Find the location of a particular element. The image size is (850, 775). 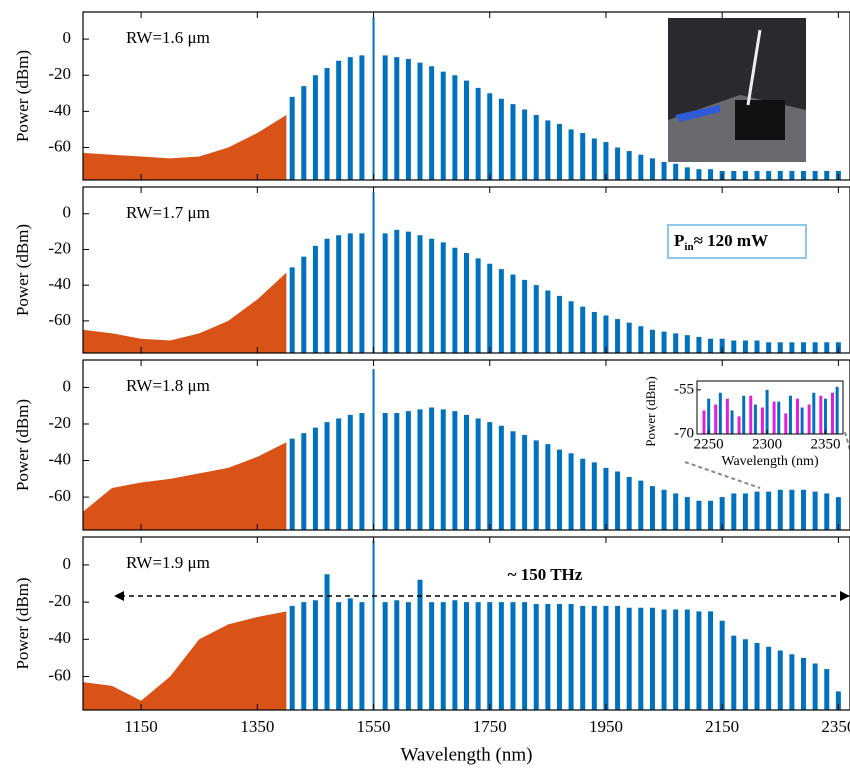

inset-x-tick-label: 2300 is located at coordinates (767, 444).